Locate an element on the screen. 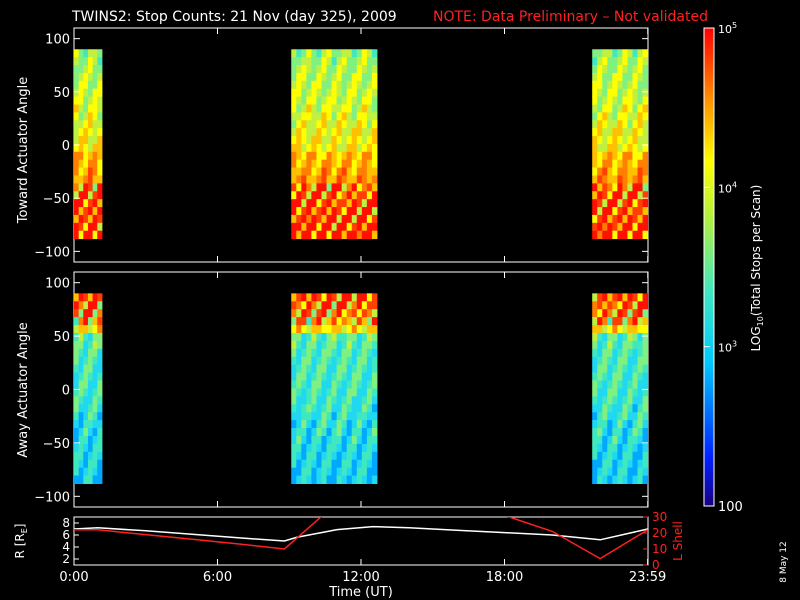 This screenshot has width=800, height=600. x-tick-label: 0:00 is located at coordinates (73, 577).